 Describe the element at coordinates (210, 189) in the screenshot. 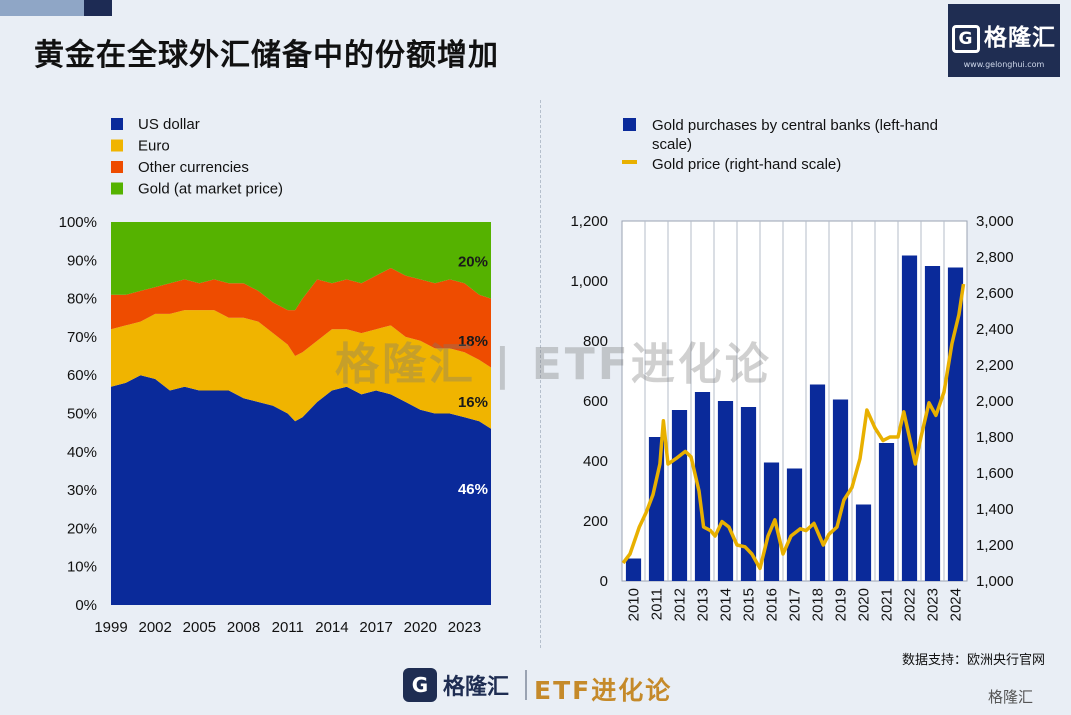

I see `legend-label: Gold (at market price)` at that location.